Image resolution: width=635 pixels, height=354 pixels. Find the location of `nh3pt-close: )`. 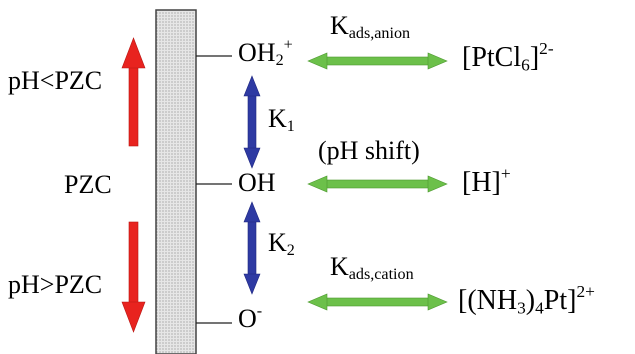

nh3pt-close: ) is located at coordinates (530, 300).